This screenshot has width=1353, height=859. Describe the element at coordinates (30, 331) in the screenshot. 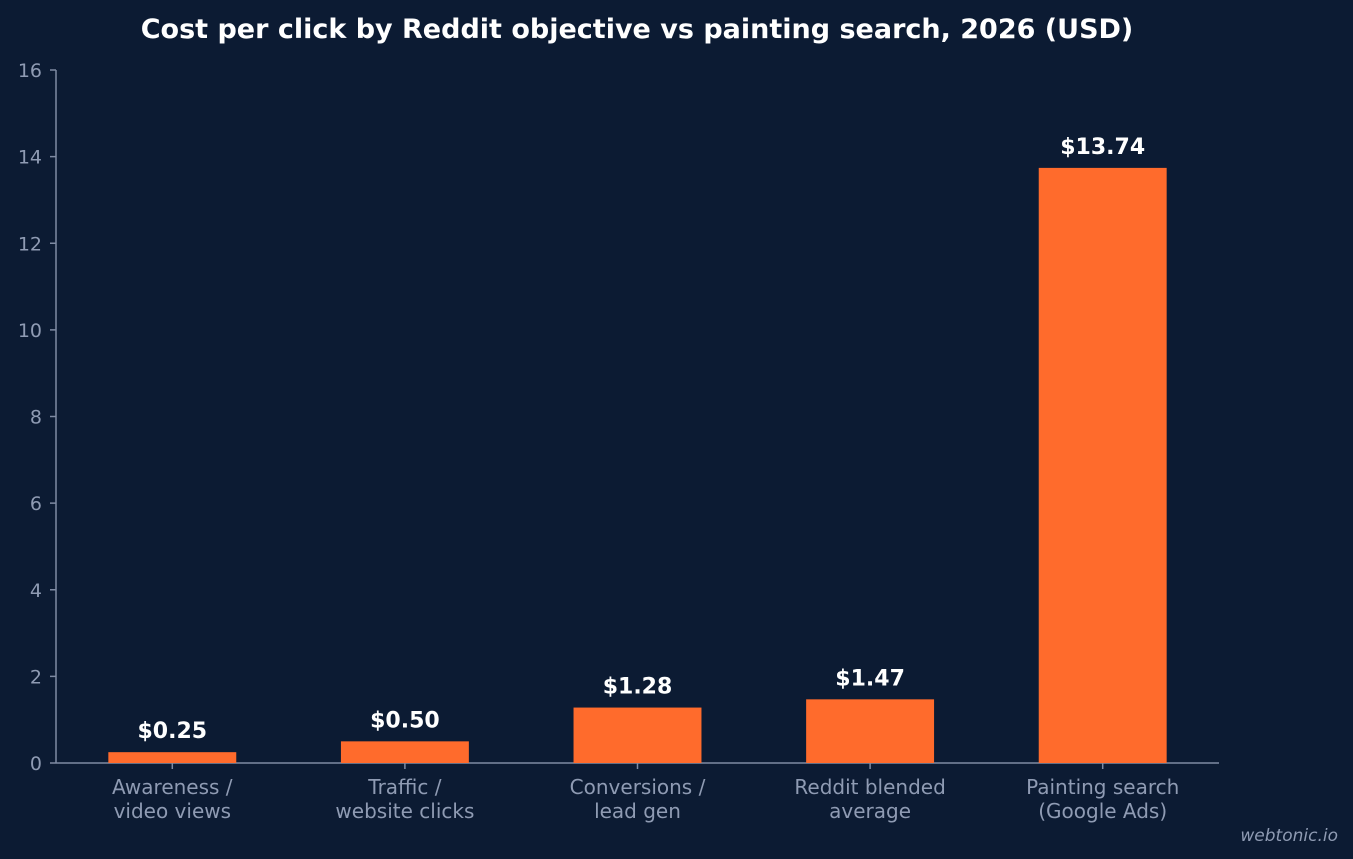

I see `y-tick-label: 10` at that location.